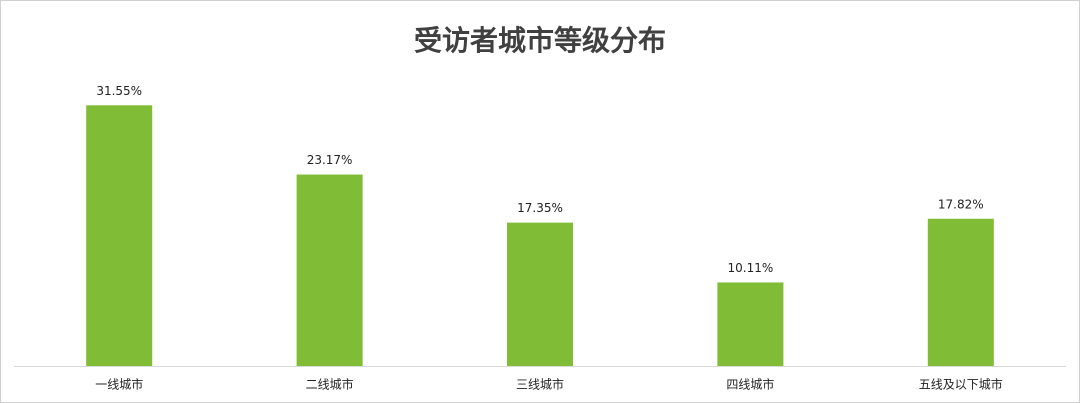 The height and width of the screenshot is (403, 1080). What do you see at coordinates (540, 208) in the screenshot?
I see `data-label: 17.35%` at bounding box center [540, 208].